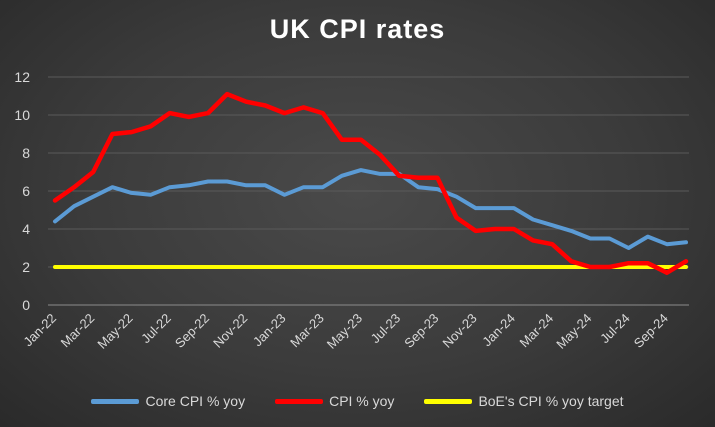 The height and width of the screenshot is (427, 715). Describe the element at coordinates (551, 401) in the screenshot. I see `legend-label-boe-target: BoE's CPI % yoy target` at that location.